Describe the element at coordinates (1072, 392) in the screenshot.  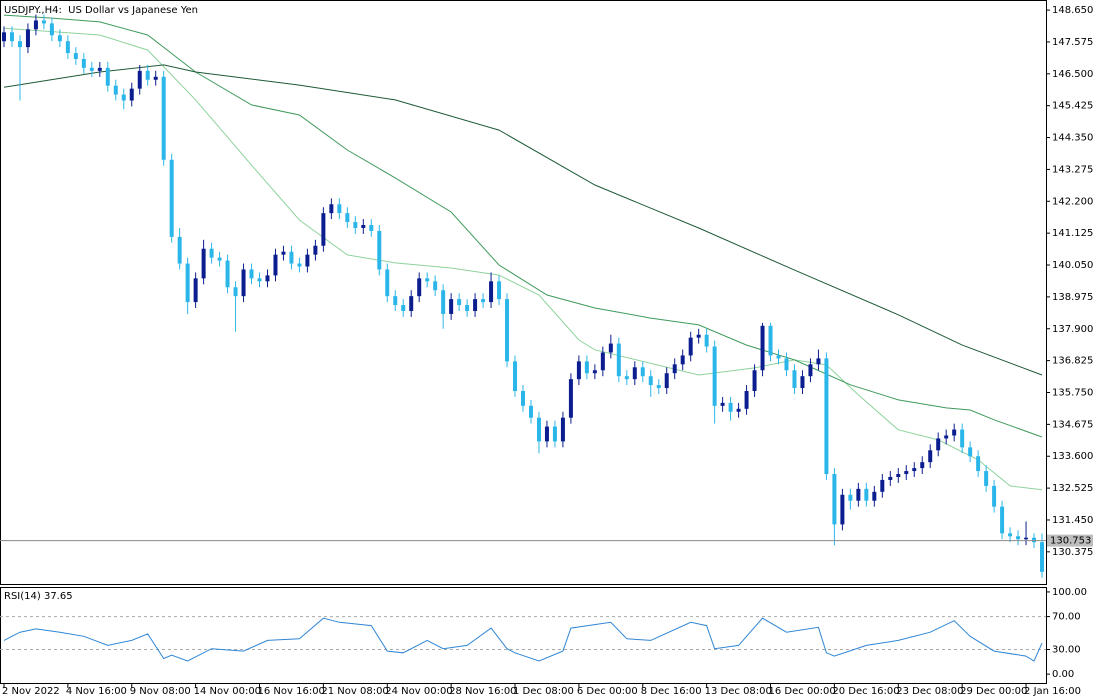
I see `y-tick-label: 135.750` at that location.